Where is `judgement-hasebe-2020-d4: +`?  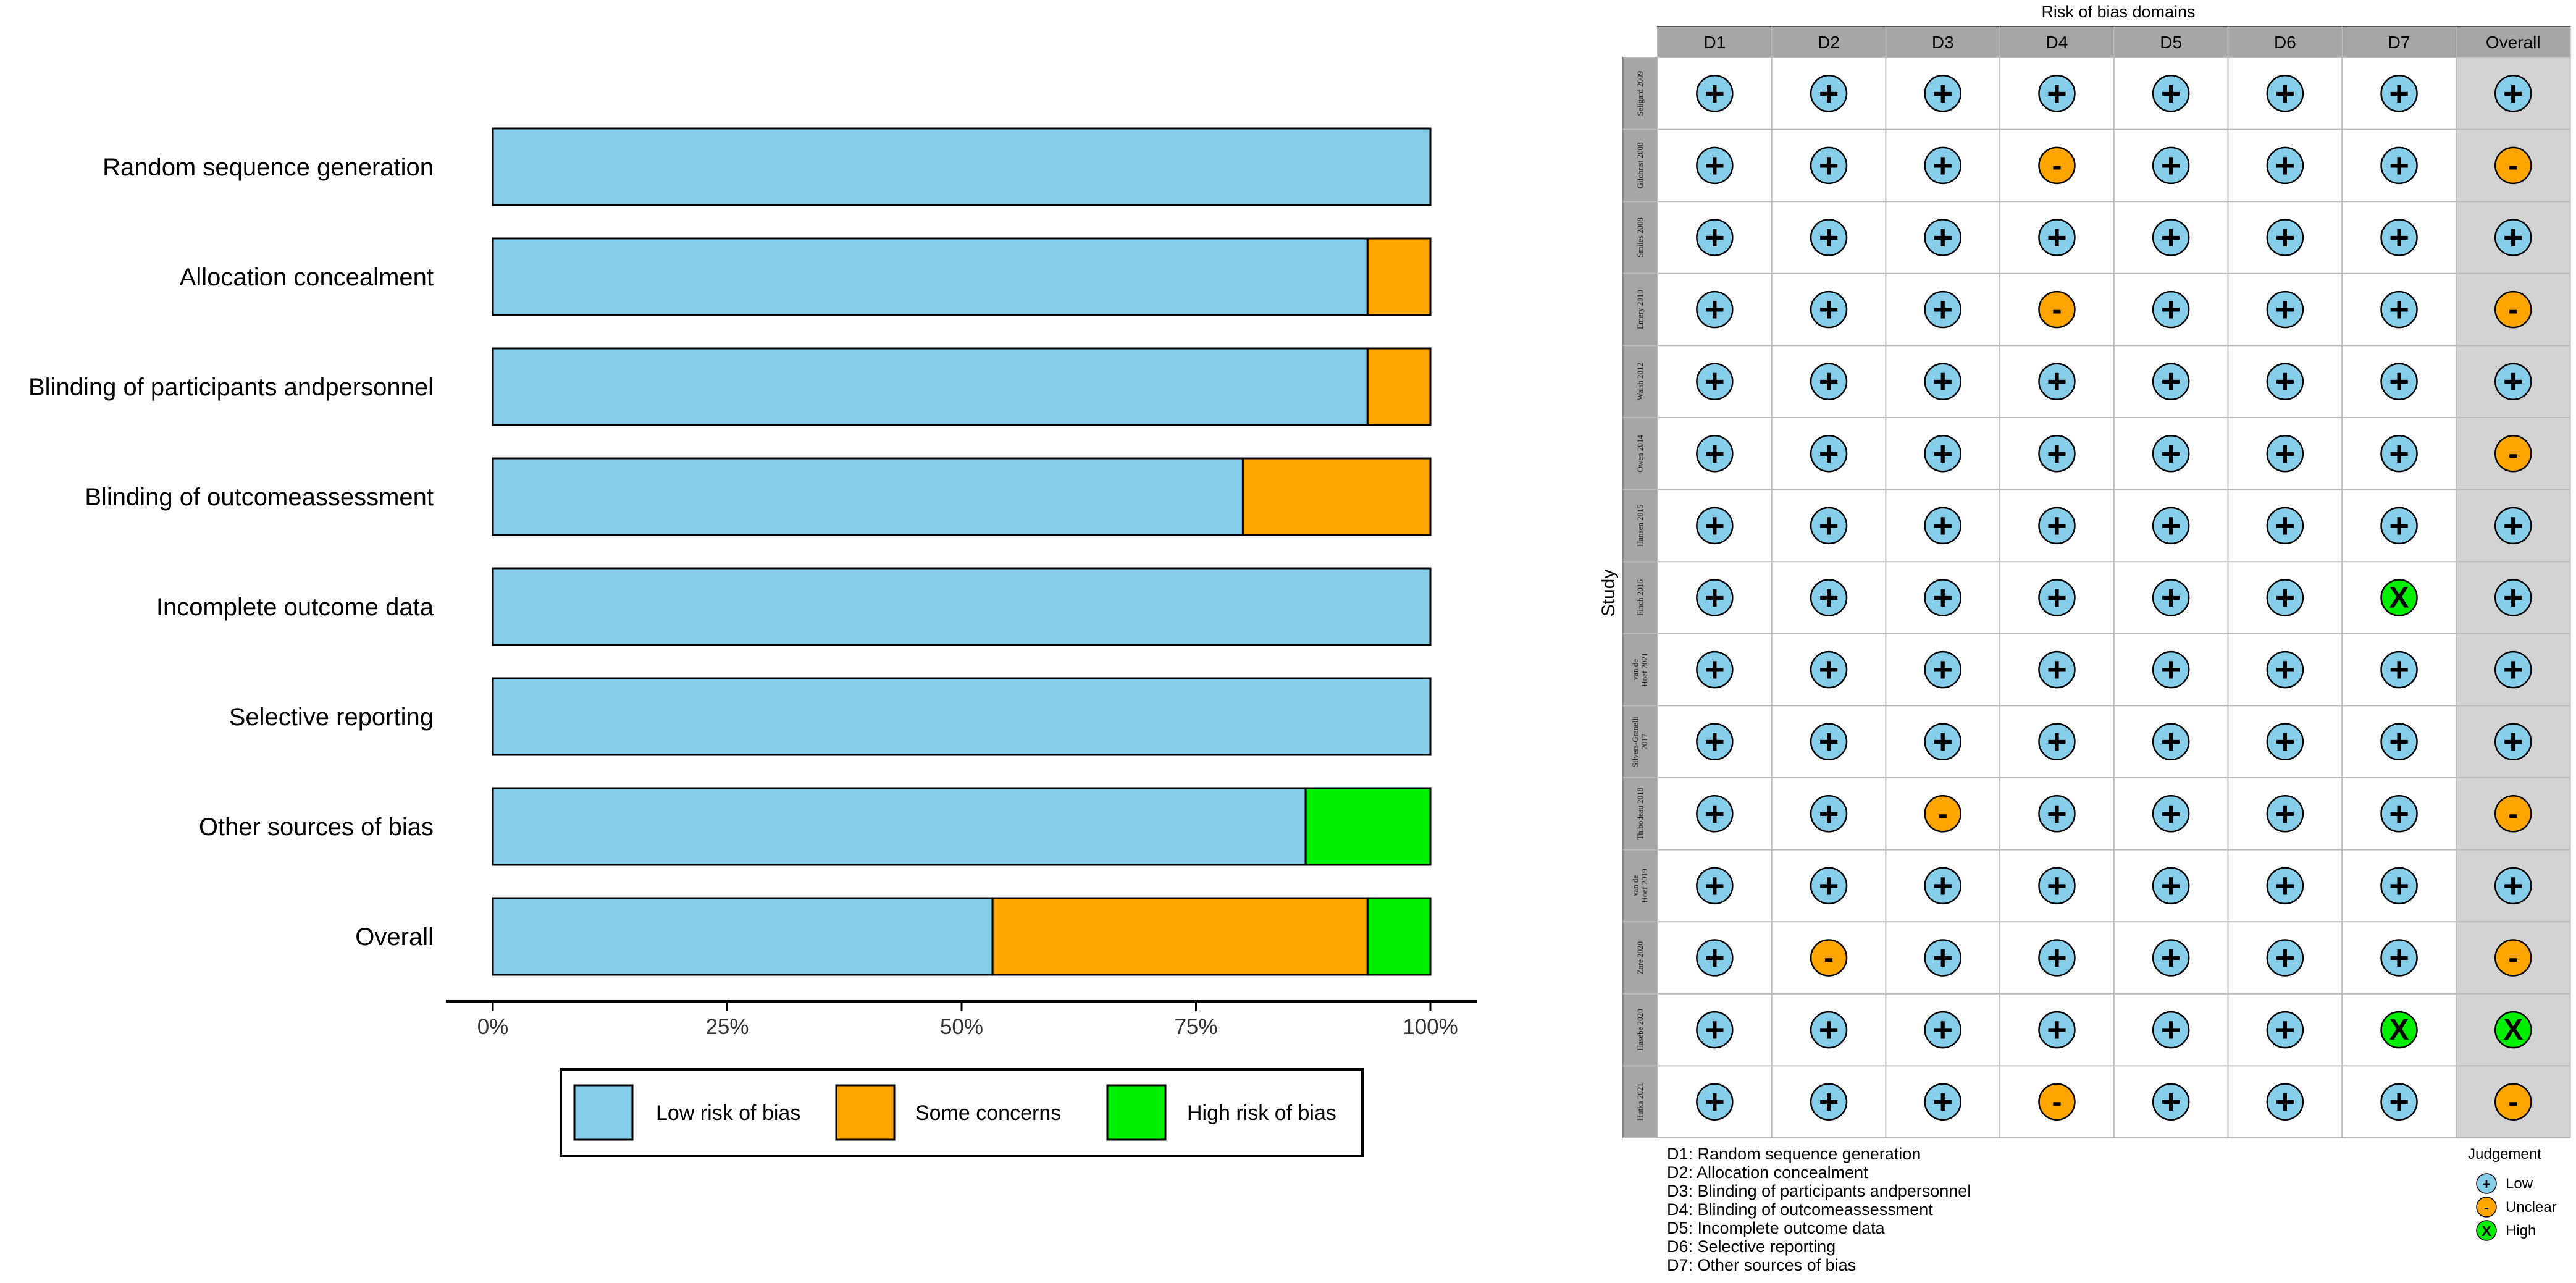
judgement-hasebe-2020-d4: + is located at coordinates (2057, 1029).